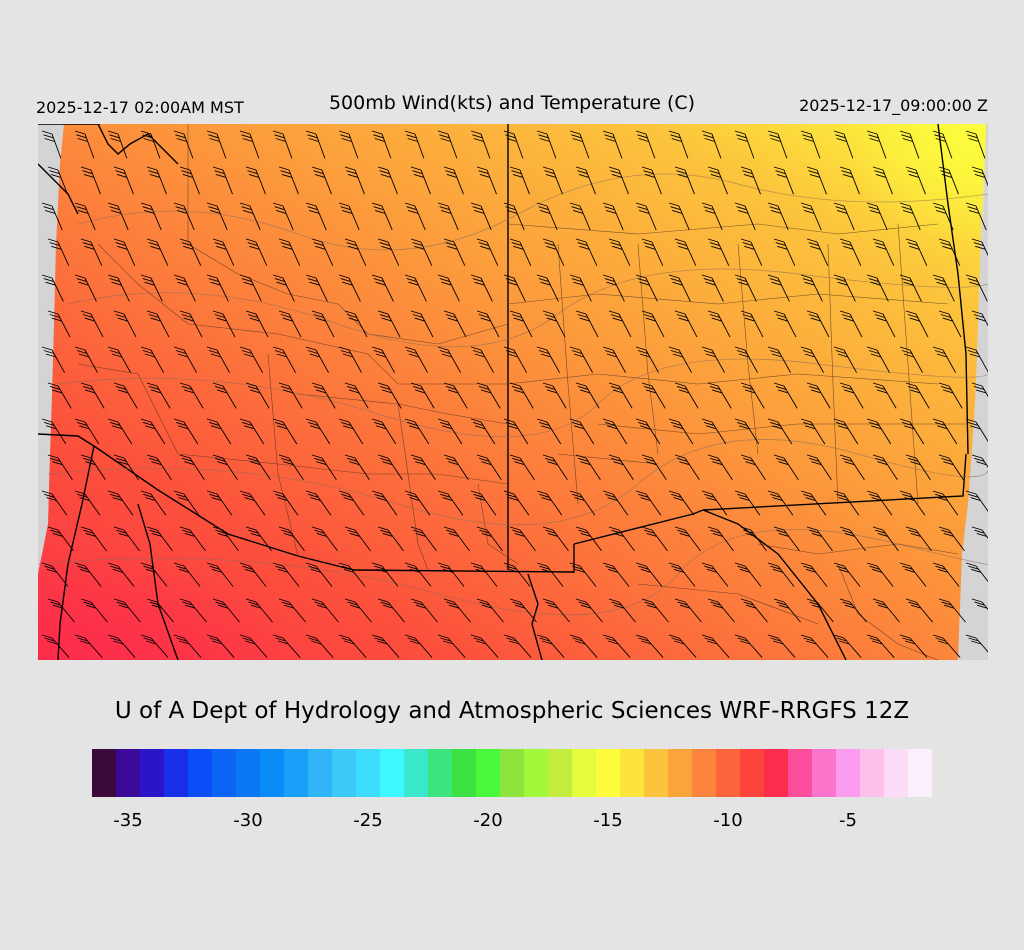  What do you see at coordinates (512, 822) in the screenshot?
I see `colorbar-ticks: -35 -30 -25 -20 -15 -10 -5` at bounding box center [512, 822].